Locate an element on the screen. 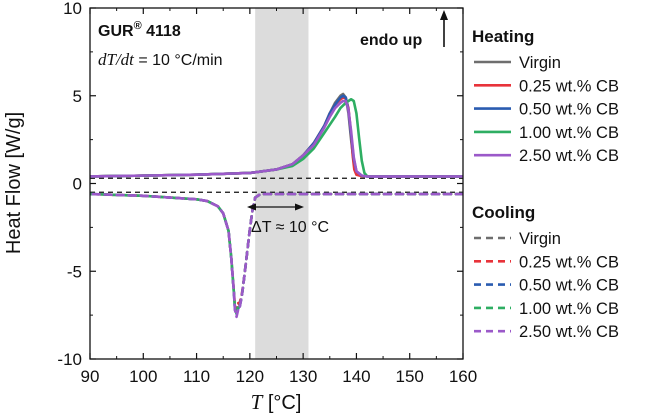 This screenshot has height=417, width=647. endo-up-arrow is located at coordinates (444, 28).